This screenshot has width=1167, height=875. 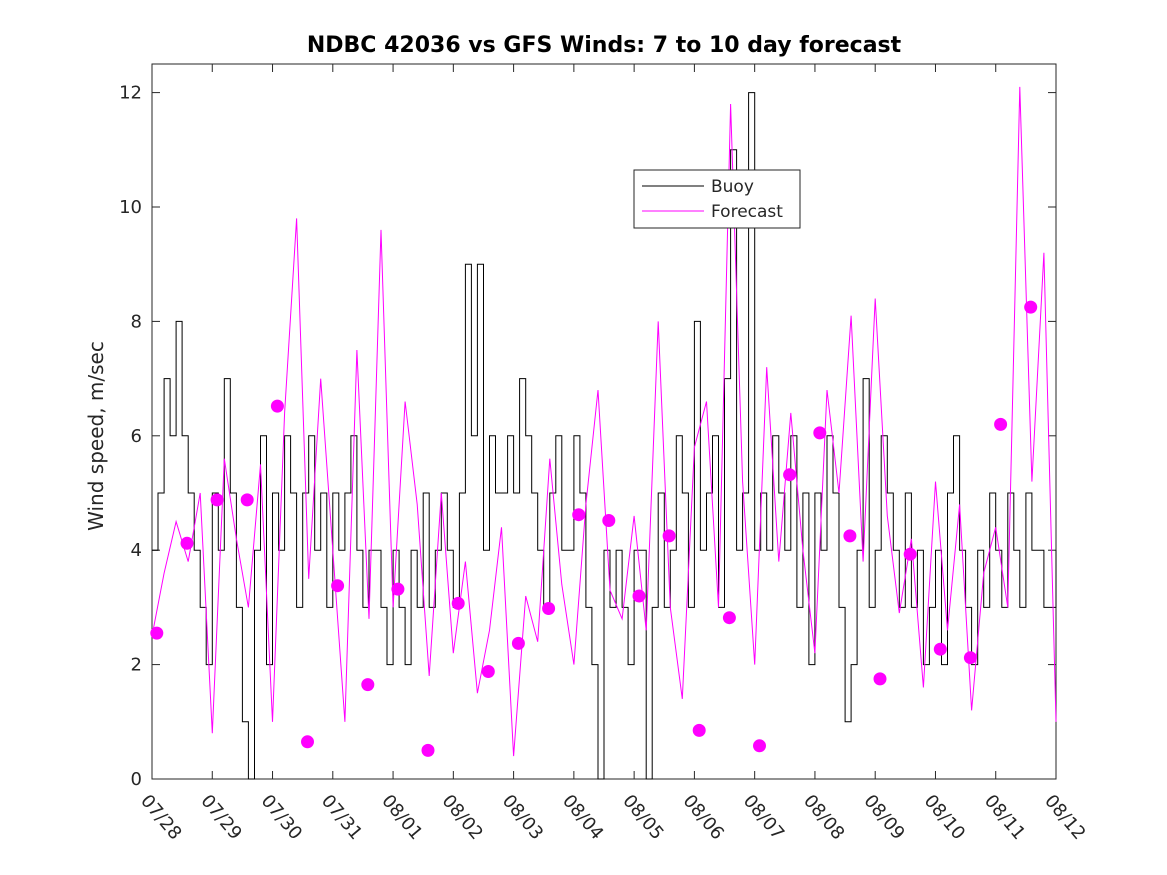 I want to click on y-tick-label: 4, so click(x=136, y=550).